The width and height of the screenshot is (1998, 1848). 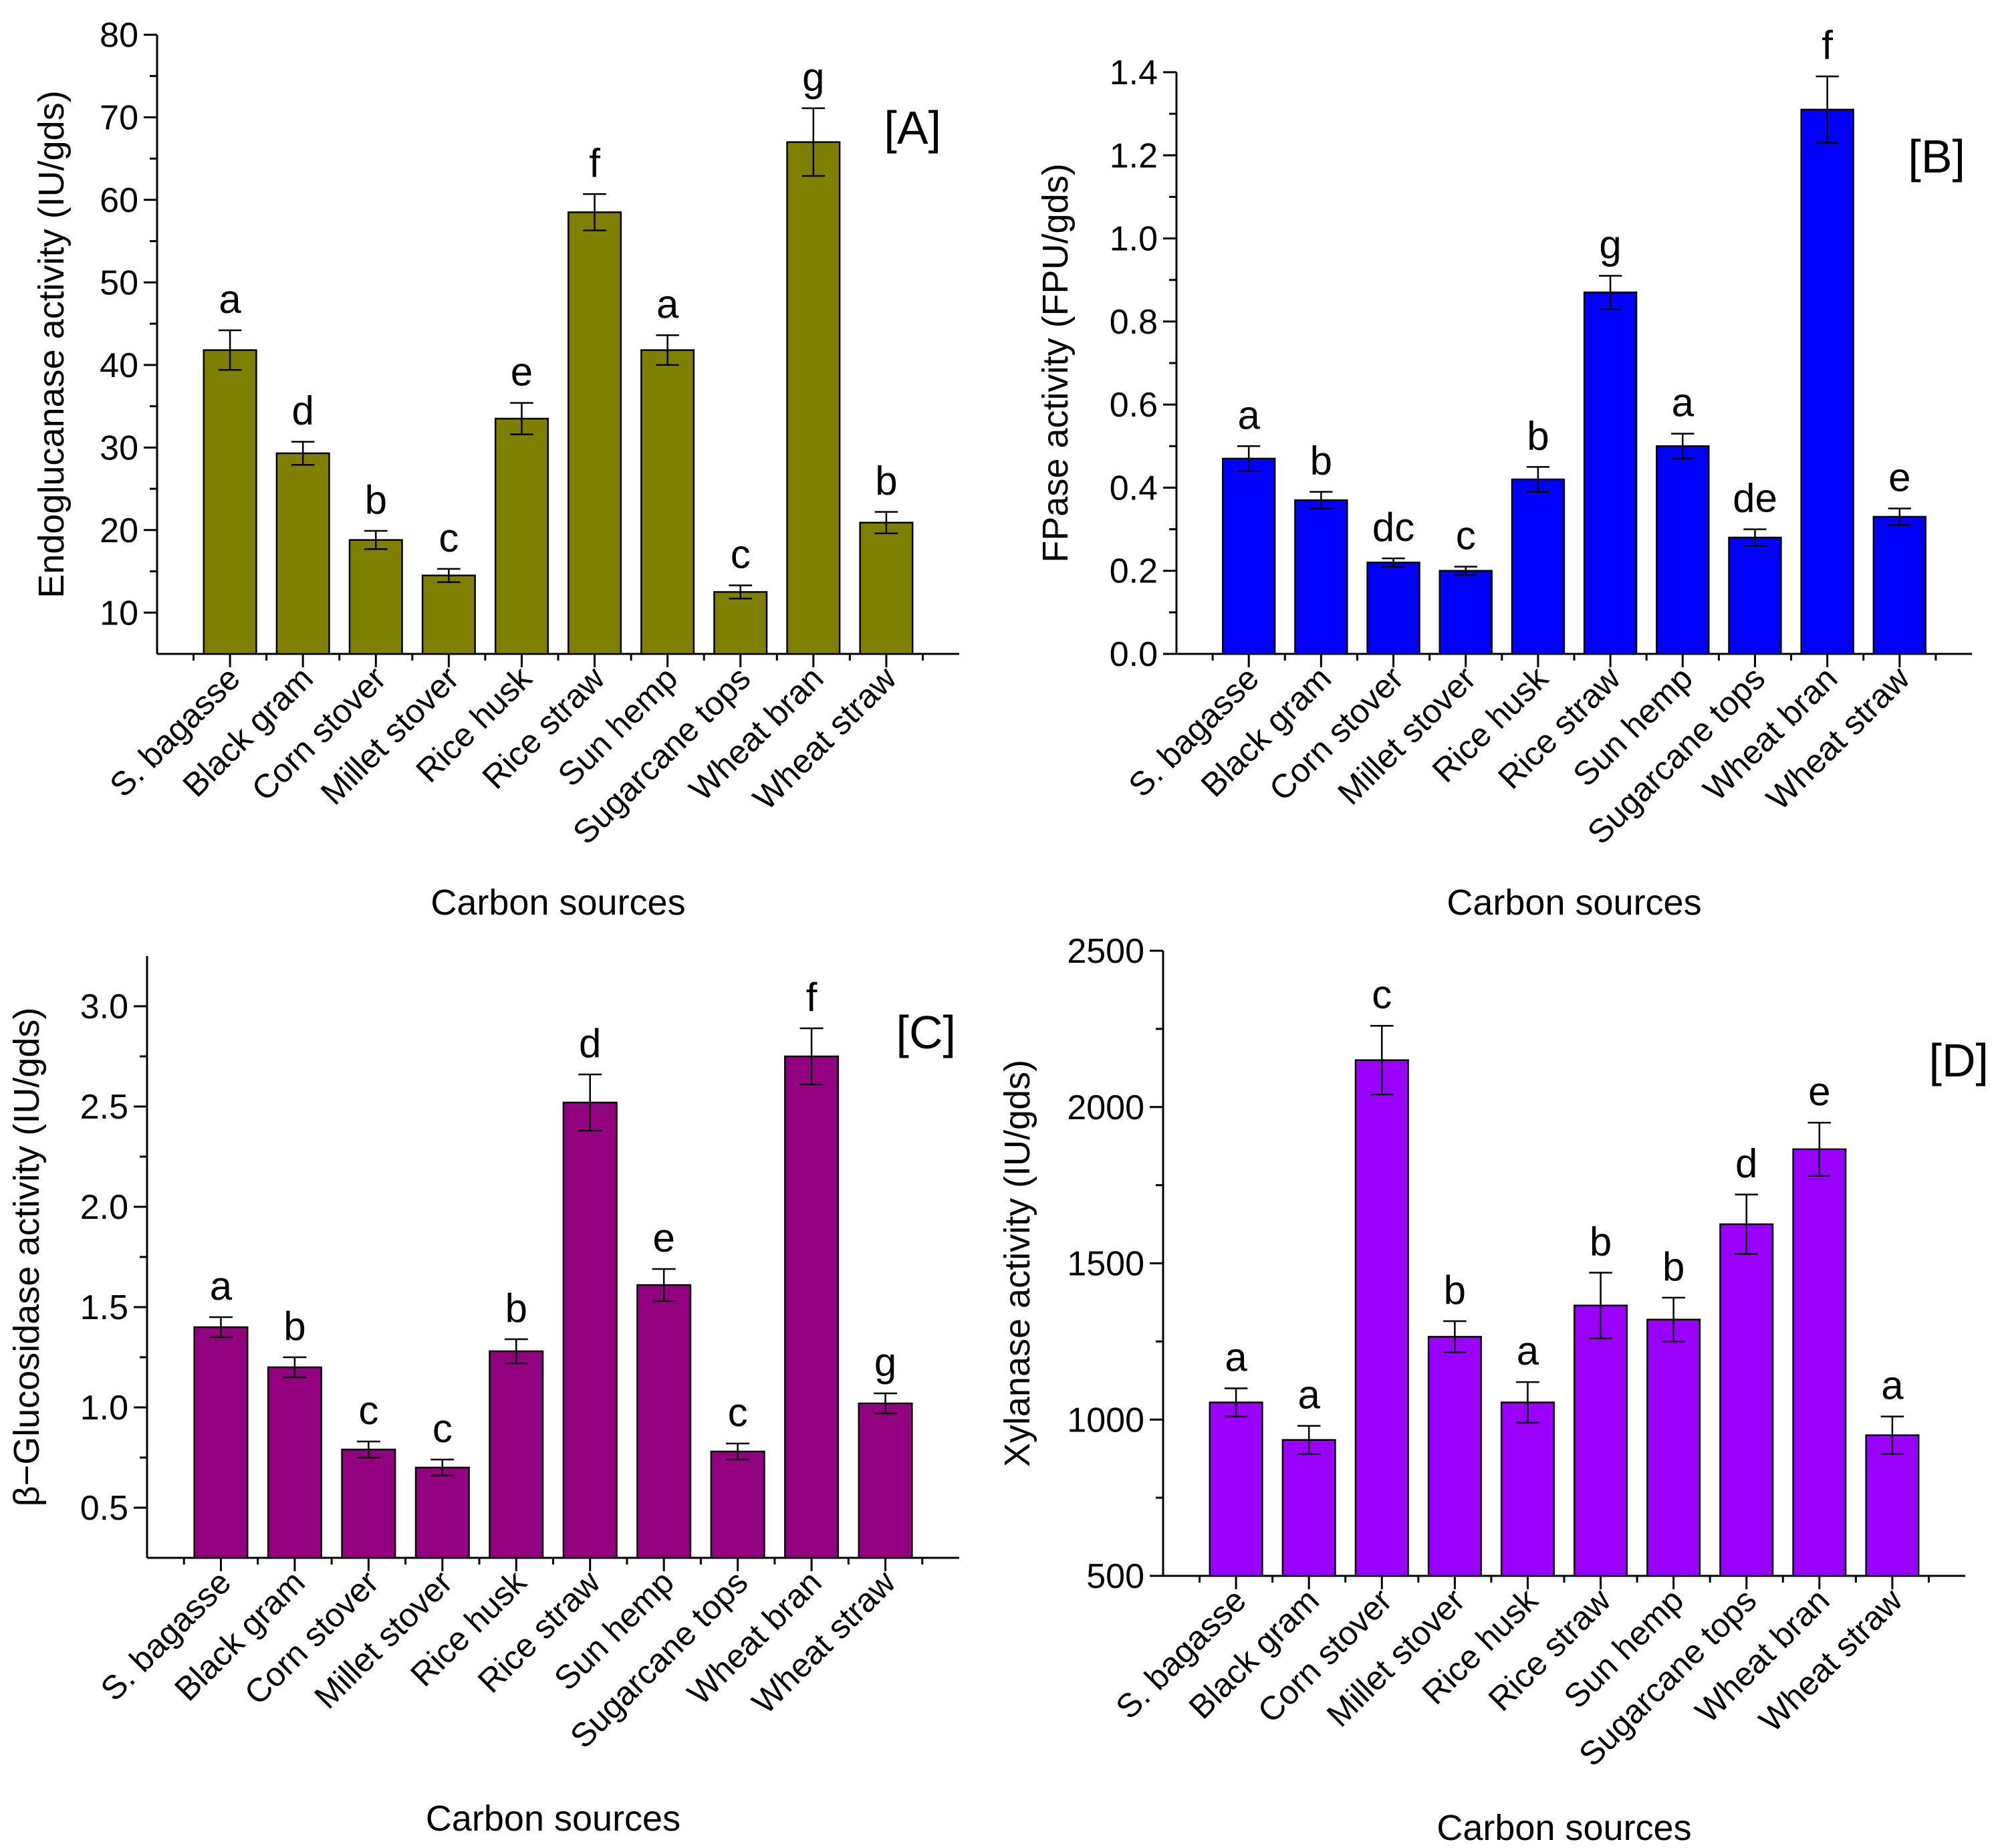 I want to click on y-tick-label: 0.8, so click(x=1134, y=322).